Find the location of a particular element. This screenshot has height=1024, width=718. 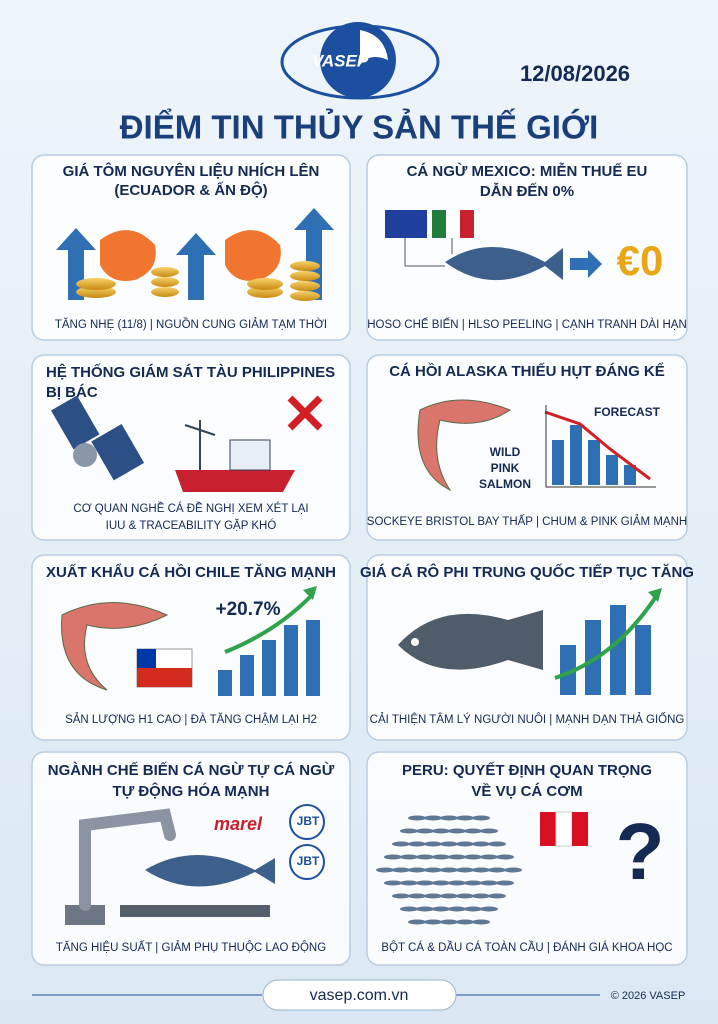

satellite-boat is located at coordinates (187, 443).